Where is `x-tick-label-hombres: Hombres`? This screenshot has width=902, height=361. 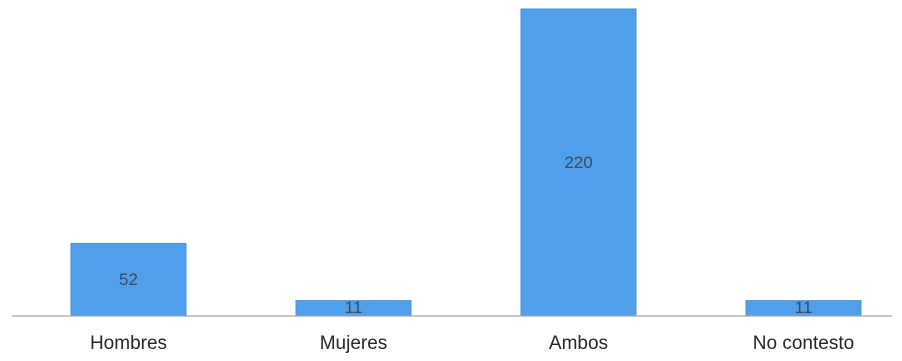
x-tick-label-hombres: Hombres is located at coordinates (128, 343).